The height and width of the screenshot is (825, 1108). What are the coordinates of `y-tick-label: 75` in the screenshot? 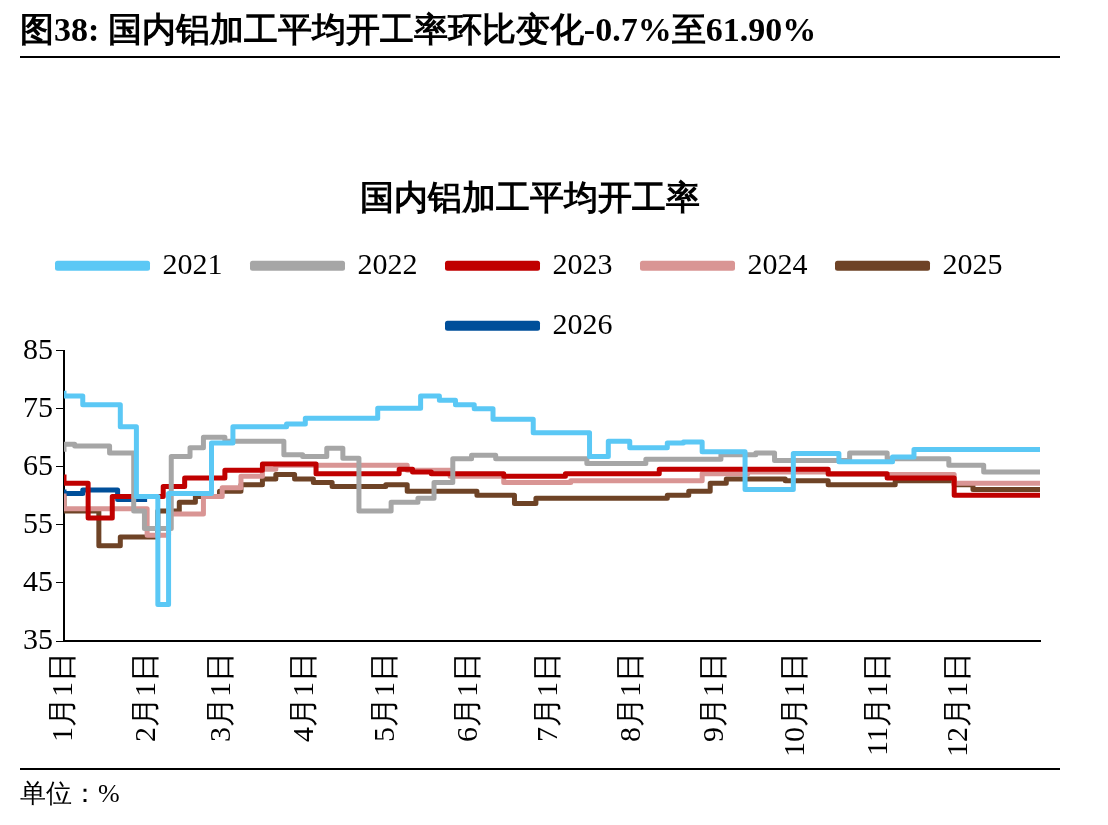 It's located at (38, 406).